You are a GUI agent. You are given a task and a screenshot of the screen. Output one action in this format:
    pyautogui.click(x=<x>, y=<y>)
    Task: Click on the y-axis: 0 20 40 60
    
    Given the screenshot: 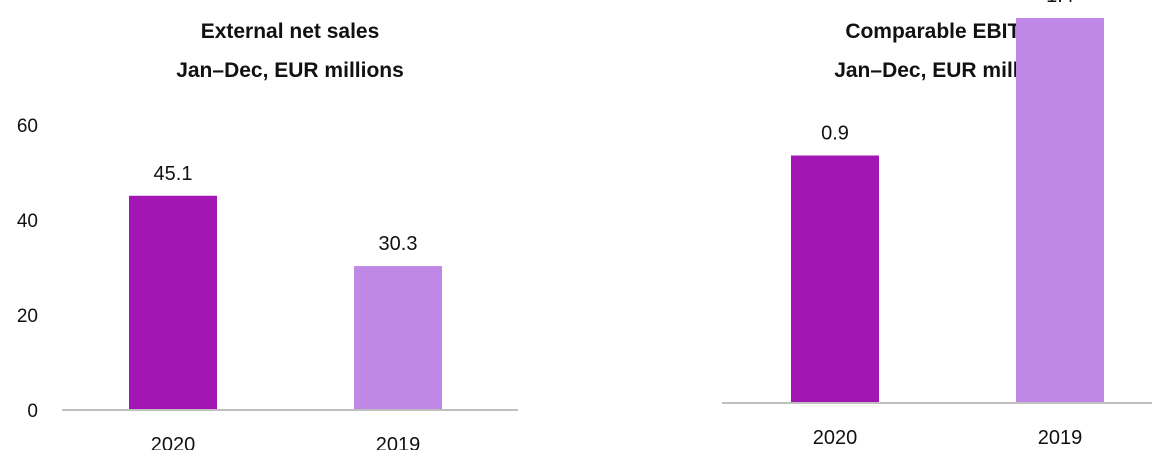 What is the action you would take?
    pyautogui.click(x=27, y=269)
    